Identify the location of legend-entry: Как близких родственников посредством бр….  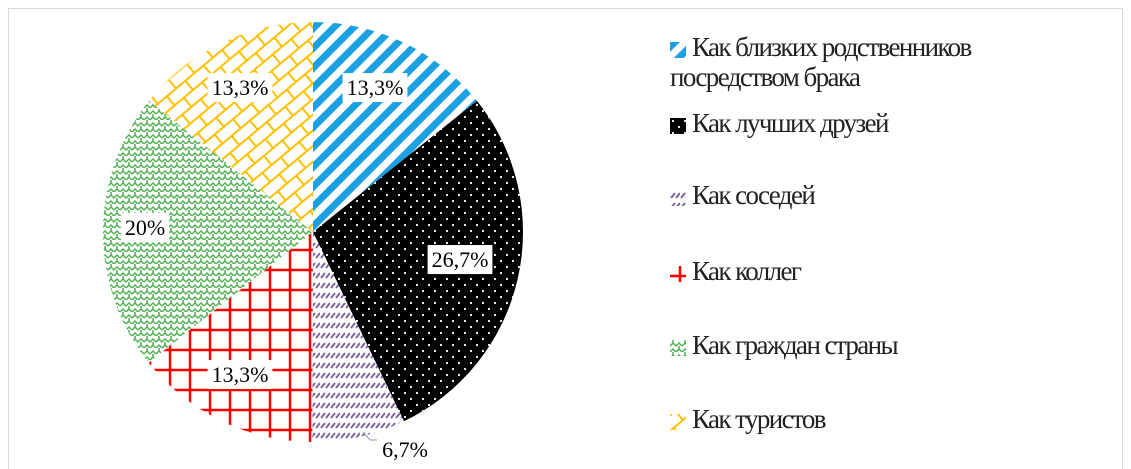
(880, 62).